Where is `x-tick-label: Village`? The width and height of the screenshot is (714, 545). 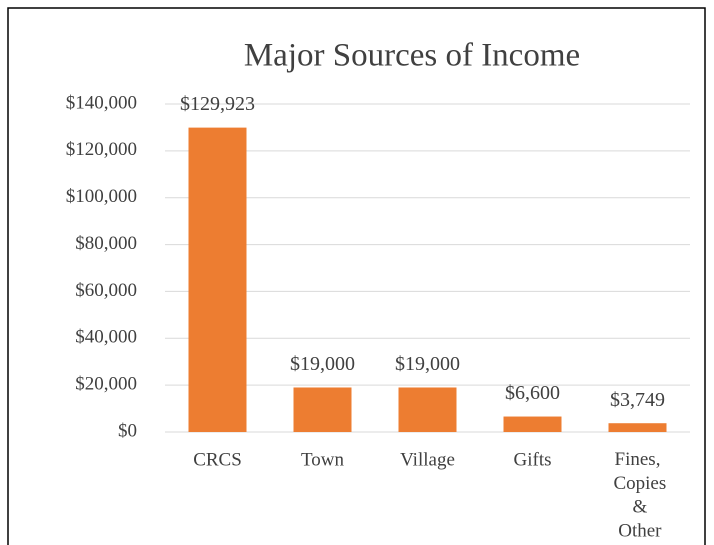 x-tick-label: Village is located at coordinates (427, 459).